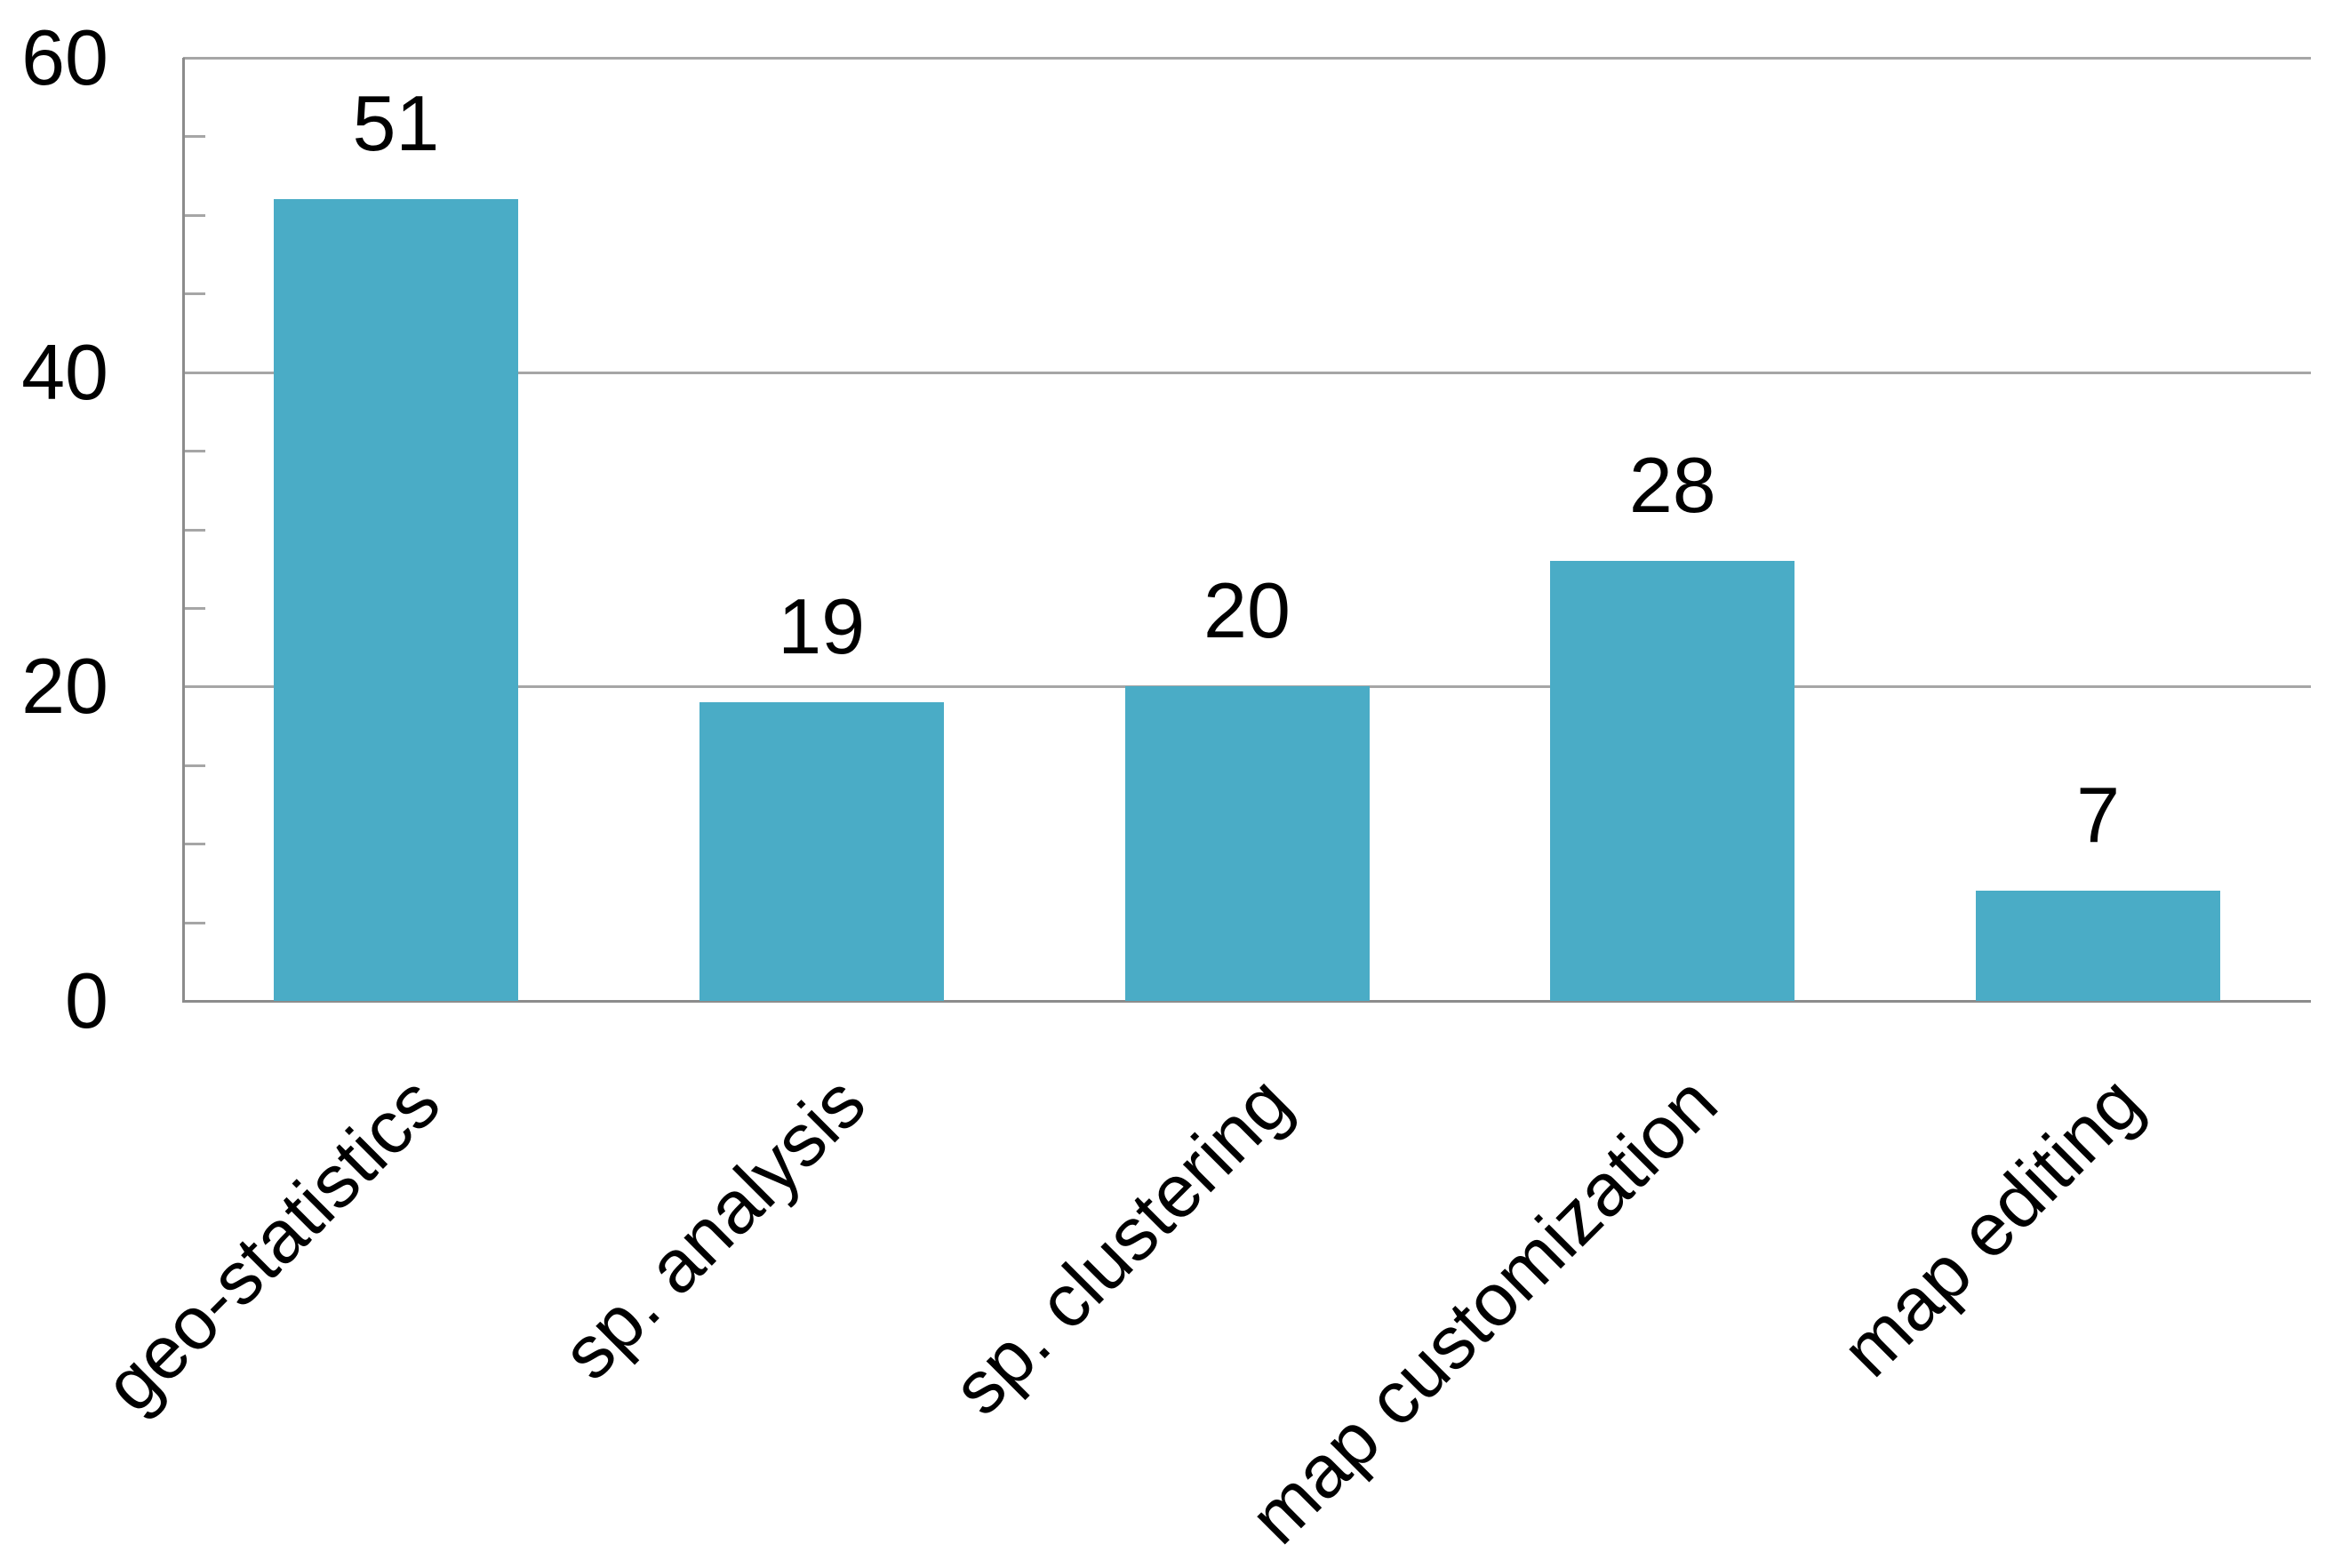 The image size is (2334, 1568). I want to click on y-tick-label-0: 0, so click(86, 1000).